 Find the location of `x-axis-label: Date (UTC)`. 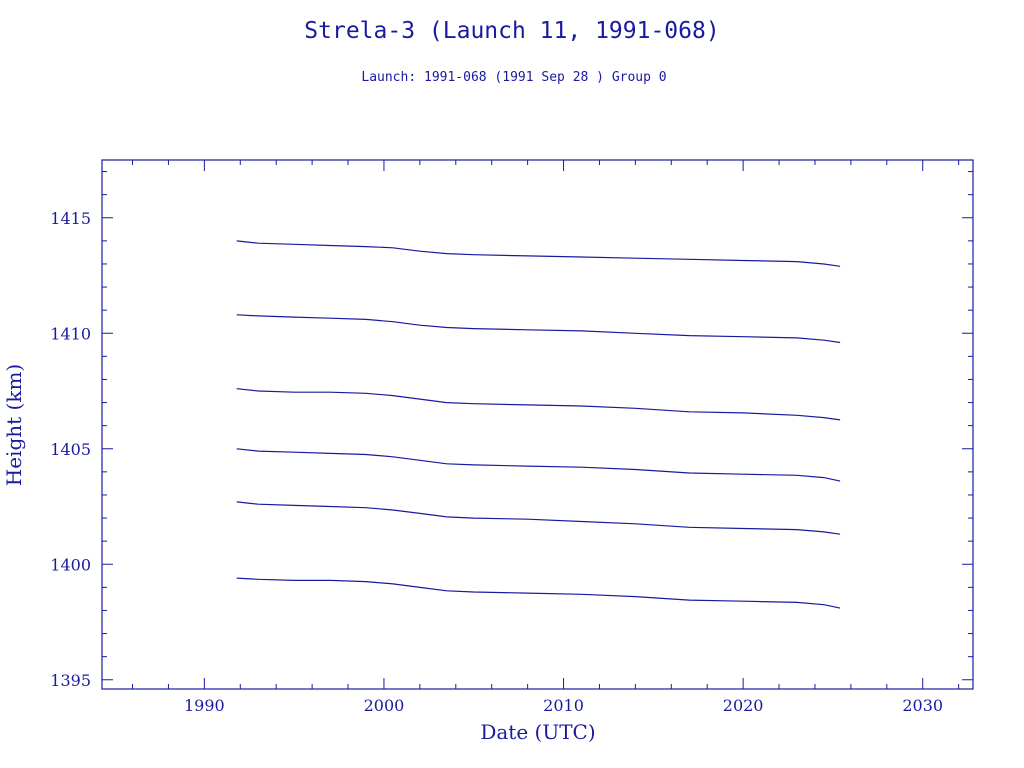

x-axis-label: Date (UTC) is located at coordinates (537, 732).